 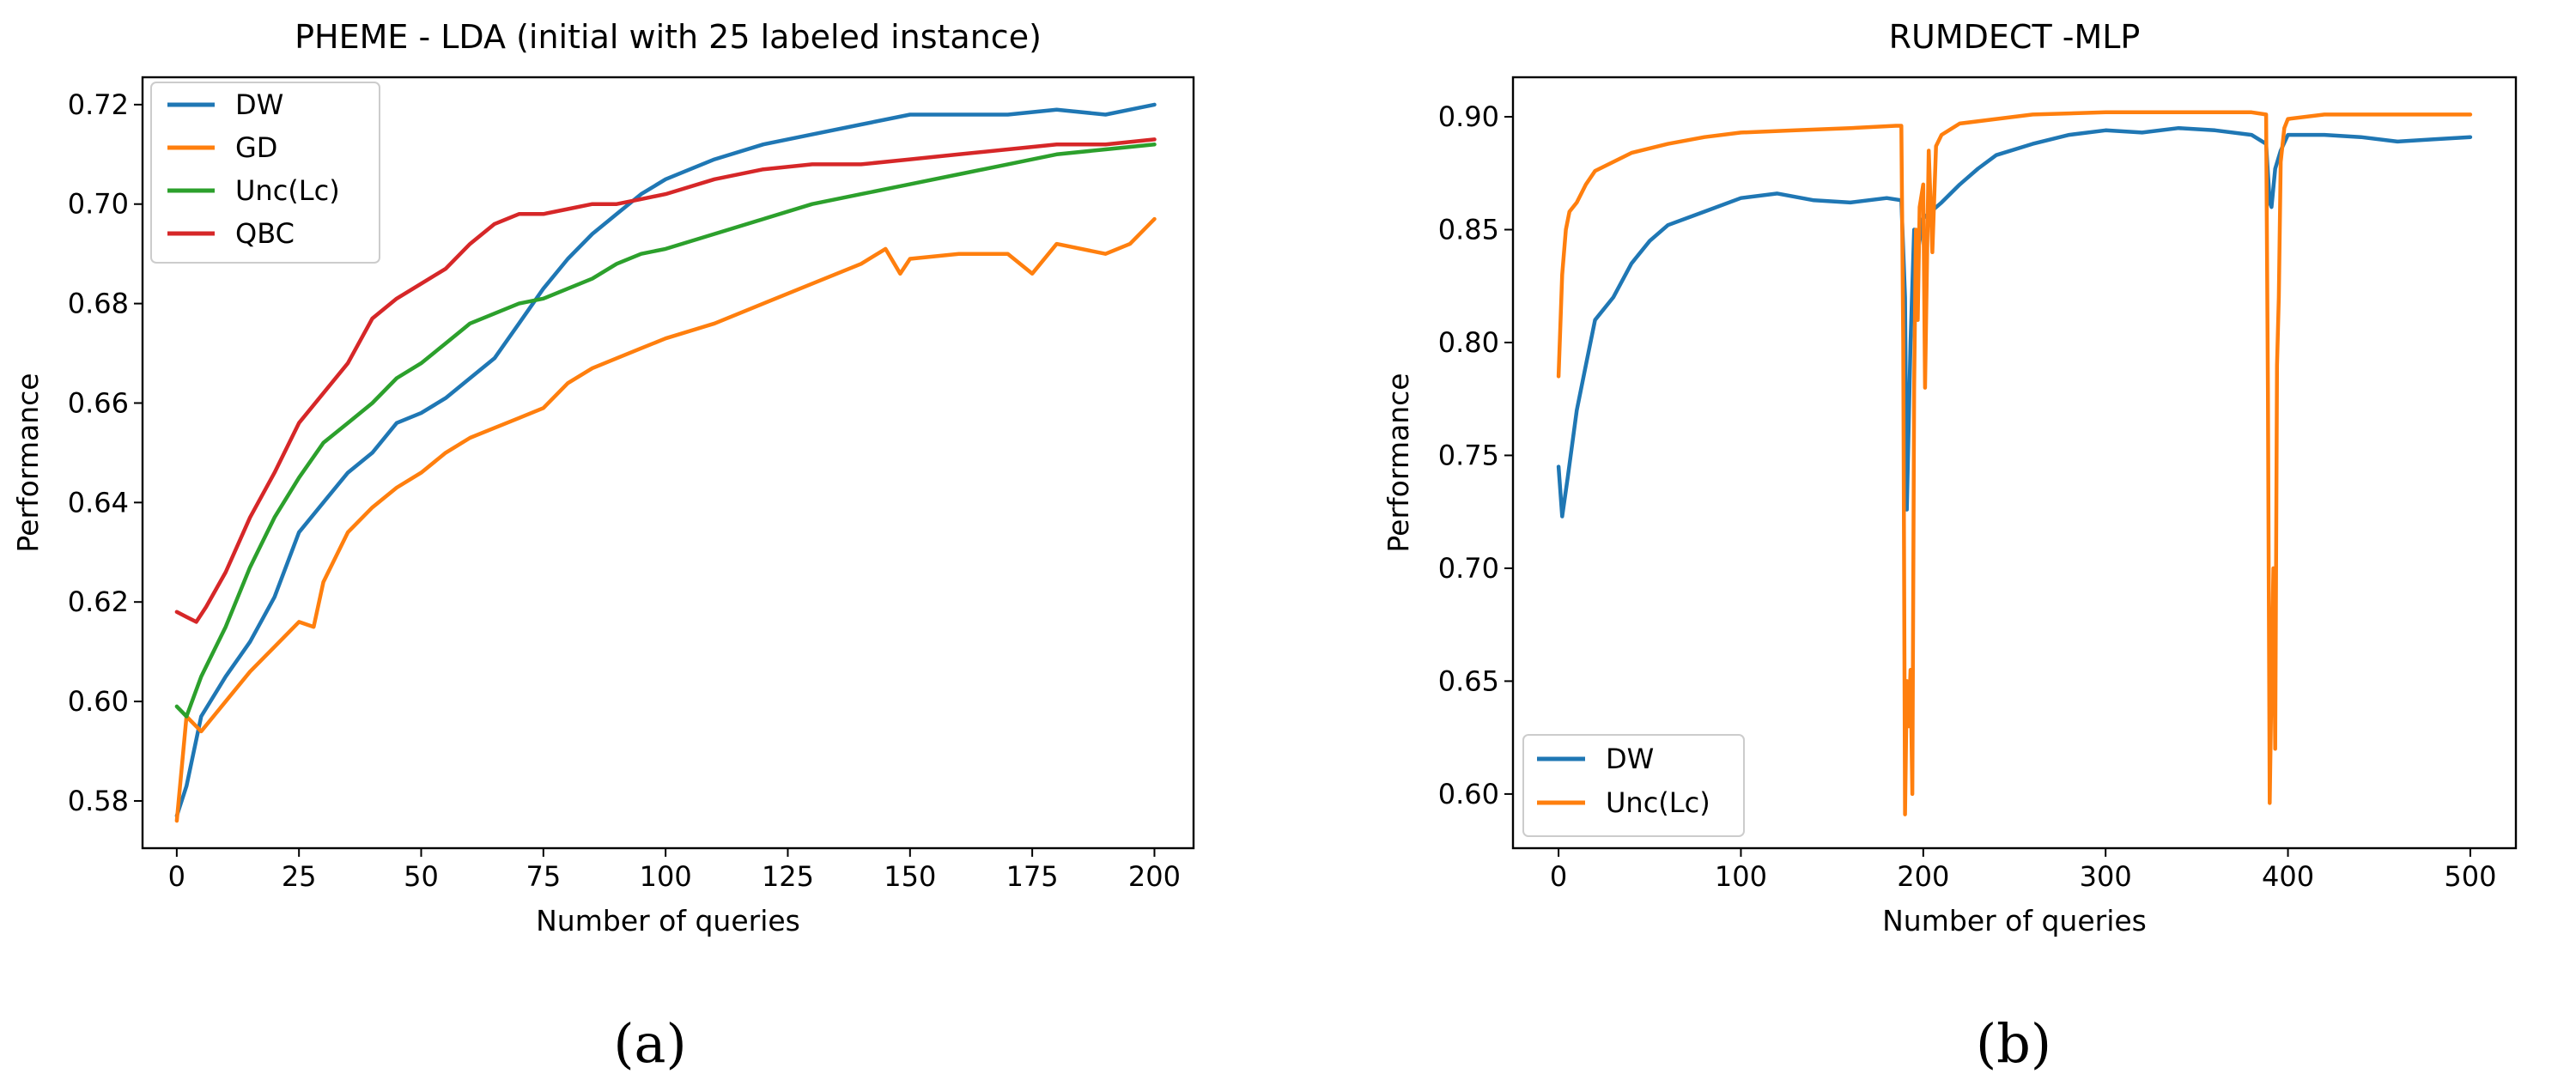 I want to click on y-ticks-b: 0.60 0.65 0.70 0.75 0.80 0.85 0.90, so click(x=1475, y=455).